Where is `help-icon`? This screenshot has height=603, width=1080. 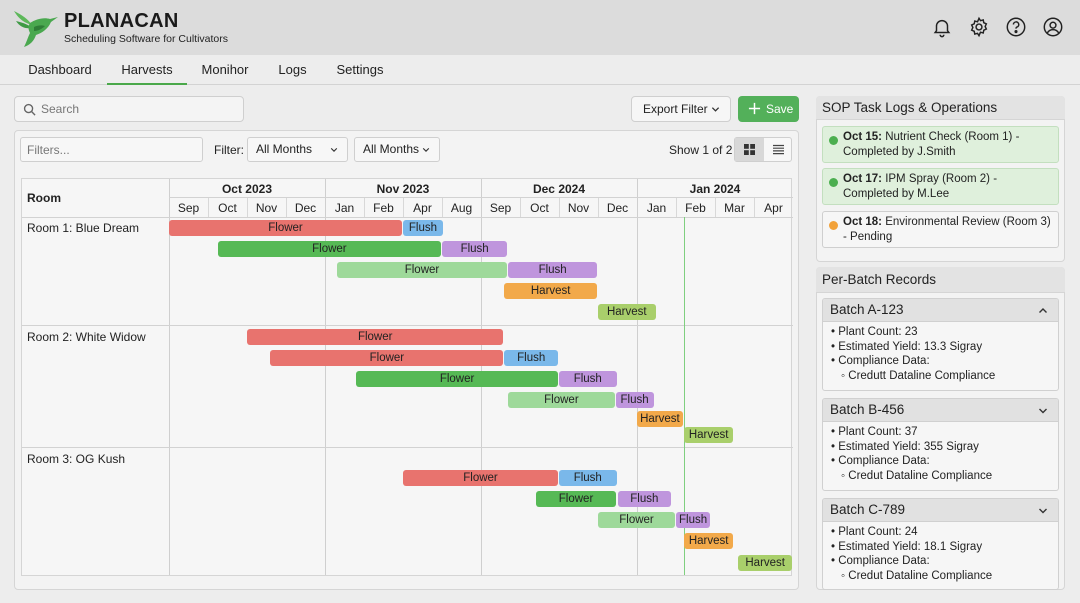 help-icon is located at coordinates (1016, 27).